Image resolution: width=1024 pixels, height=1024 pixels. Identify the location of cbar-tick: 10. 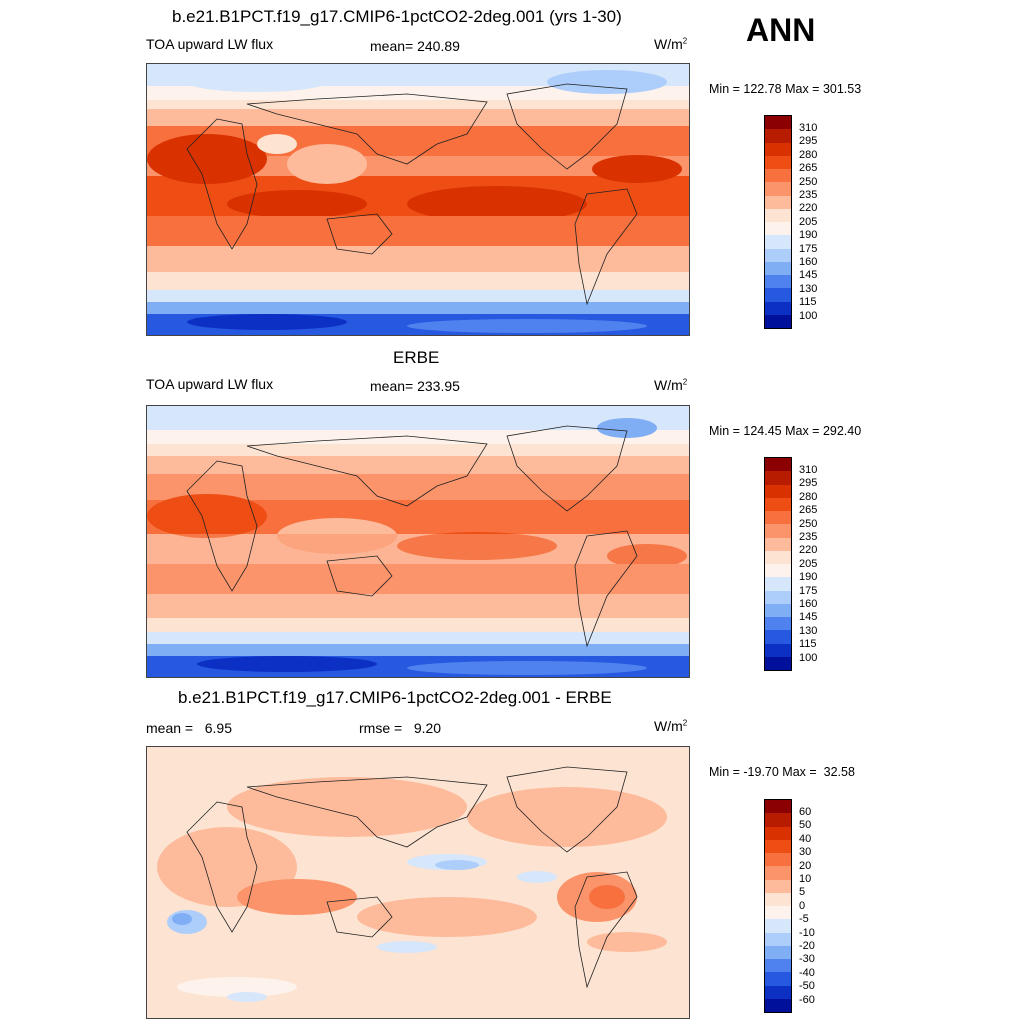
(805, 879).